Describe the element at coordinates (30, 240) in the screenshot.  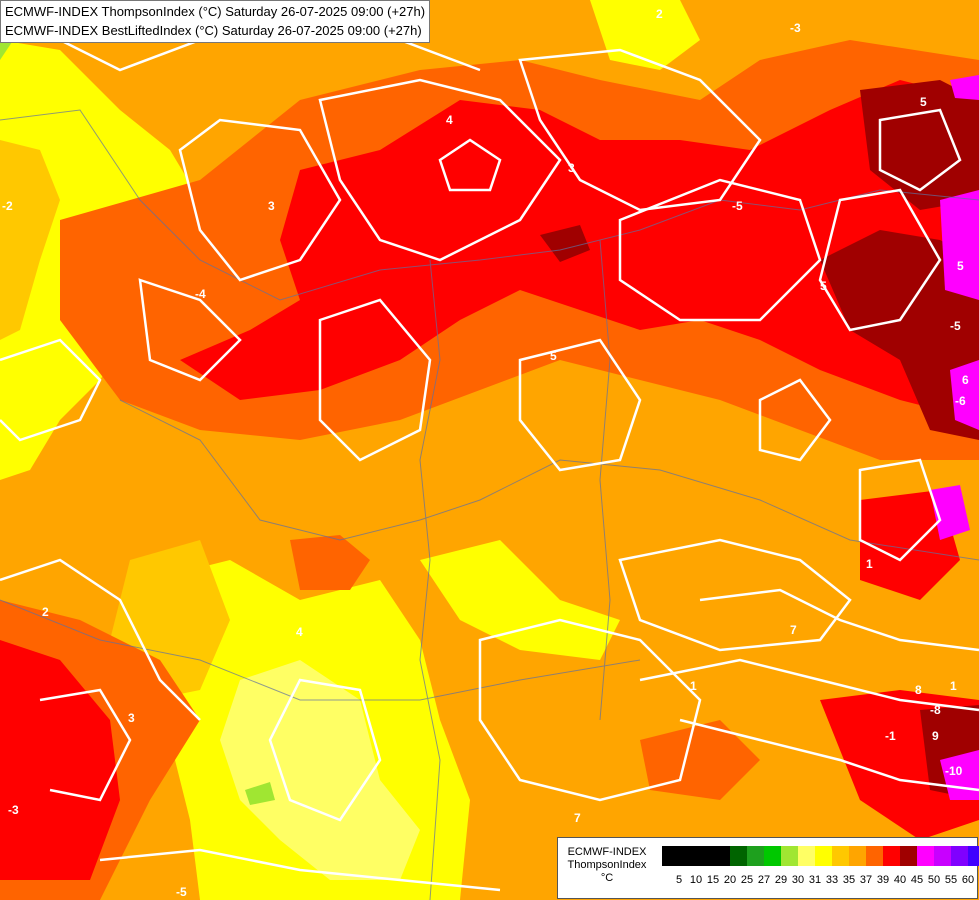
I see `gold-west-area` at that location.